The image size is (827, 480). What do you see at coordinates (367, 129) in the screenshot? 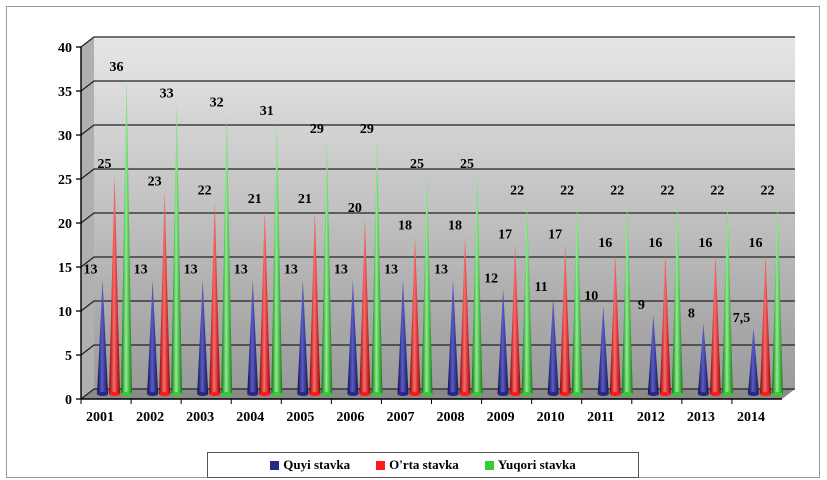
I see `data-label: 29` at bounding box center [367, 129].